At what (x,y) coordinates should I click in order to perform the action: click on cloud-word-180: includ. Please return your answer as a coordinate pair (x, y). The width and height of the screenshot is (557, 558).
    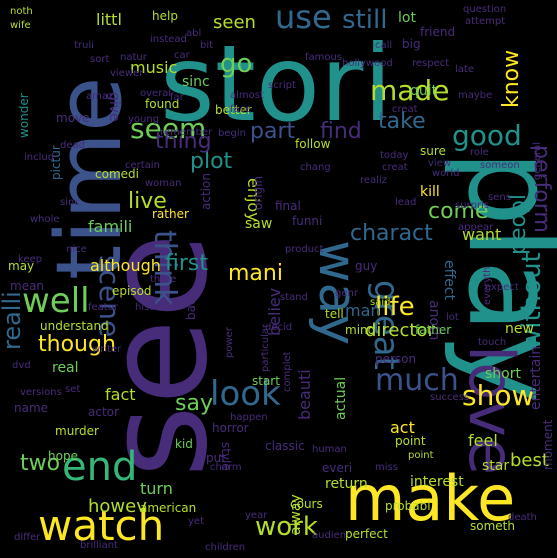
    Looking at the image, I should click on (39, 157).